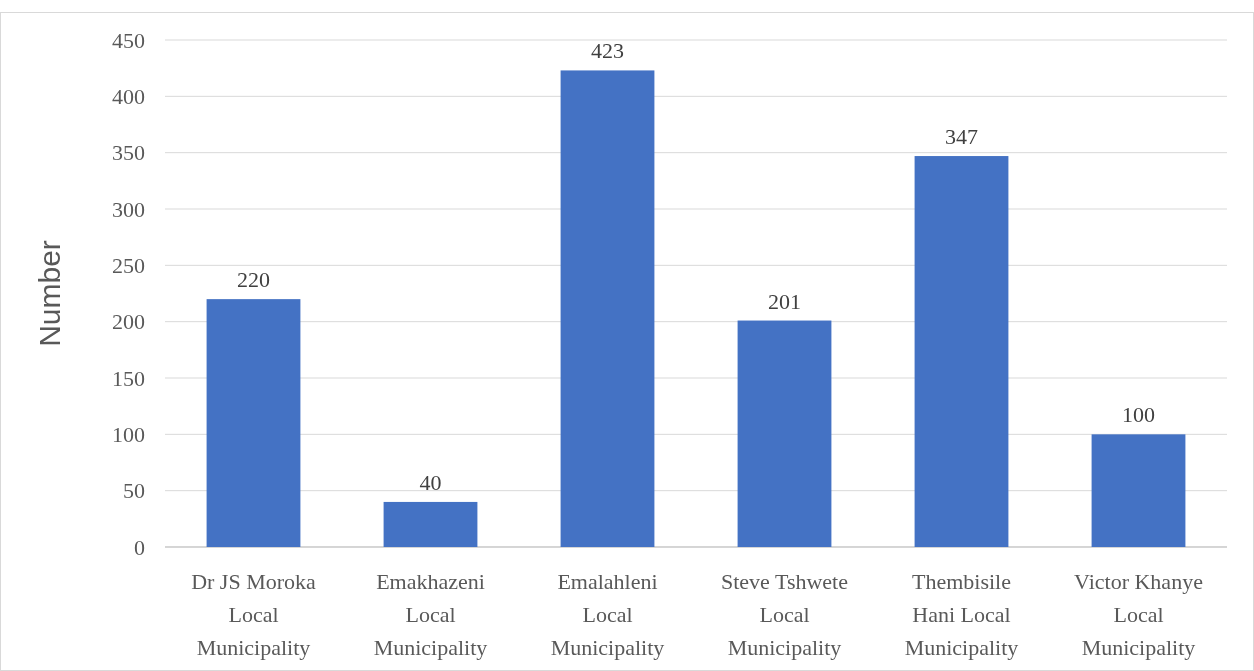 Image resolution: width=1254 pixels, height=671 pixels. Describe the element at coordinates (1138, 614) in the screenshot. I see `x-tick-label: Victor Khanye Local Municipality` at that location.